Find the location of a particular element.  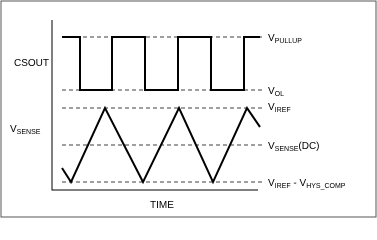

level-label: VIREF - VHYS_COMP is located at coordinates (307, 184).